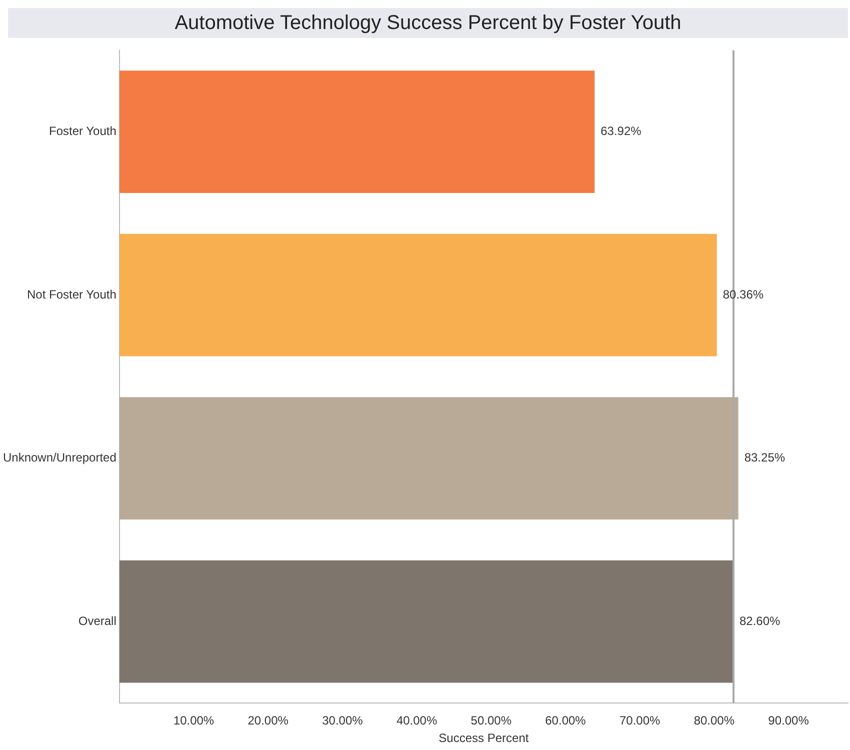 This screenshot has width=850, height=750. Describe the element at coordinates (565, 721) in the screenshot. I see `x-tick-label: 60.00%` at that location.